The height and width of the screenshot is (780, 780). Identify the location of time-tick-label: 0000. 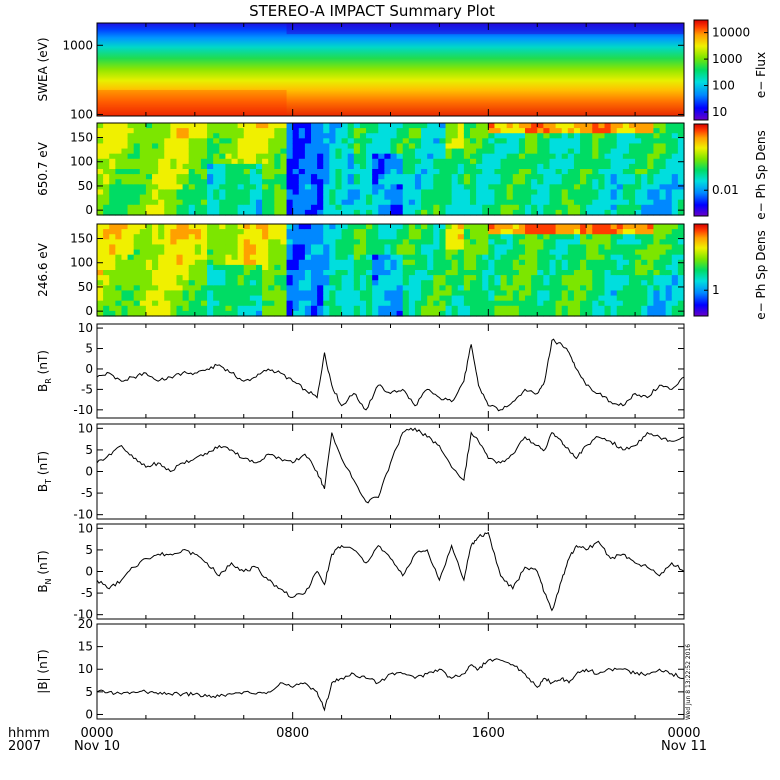
(683, 733).